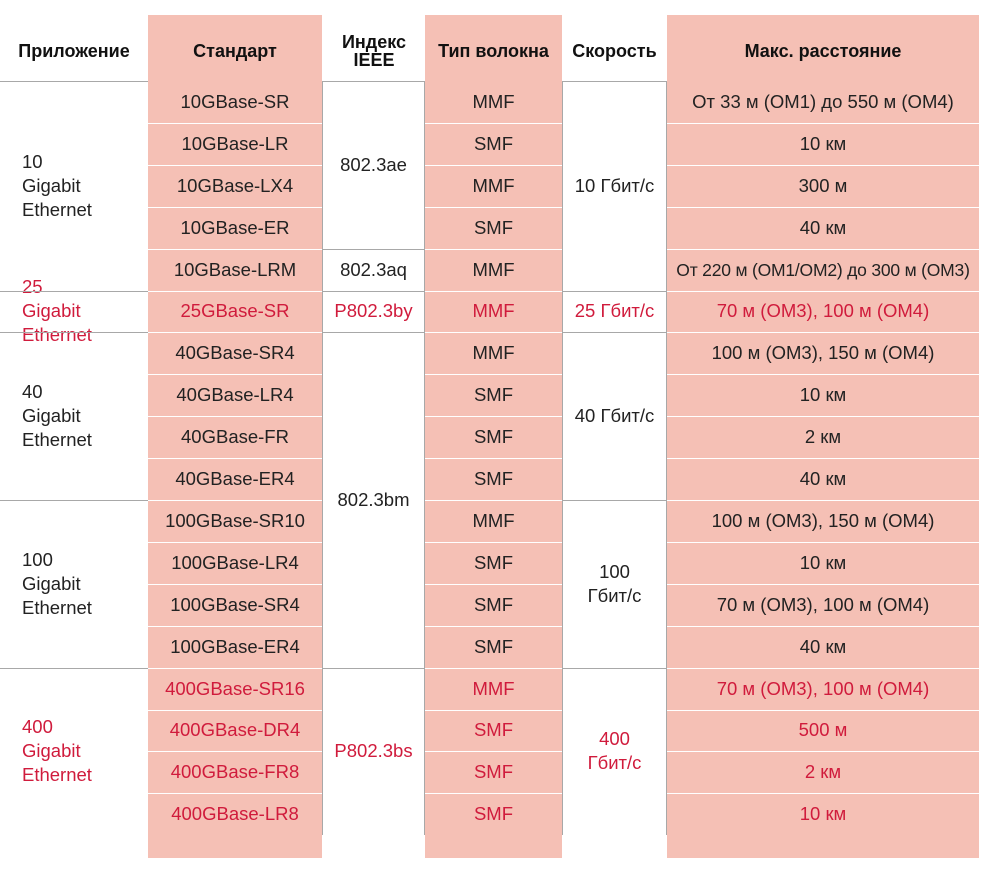  What do you see at coordinates (614, 311) in the screenshot?
I see `speed-cell: 25 Гбит/с` at bounding box center [614, 311].